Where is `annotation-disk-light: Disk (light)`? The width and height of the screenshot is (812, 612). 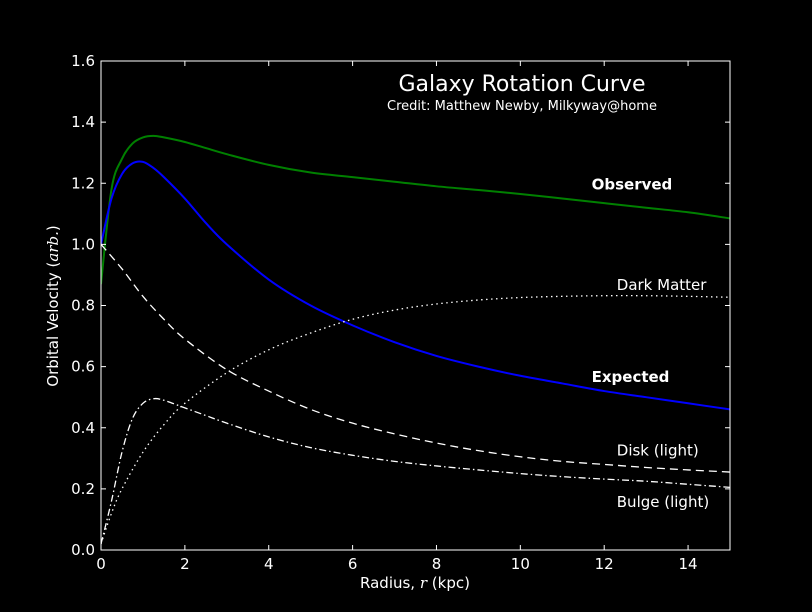 annotation-disk-light: Disk (light) is located at coordinates (658, 450).